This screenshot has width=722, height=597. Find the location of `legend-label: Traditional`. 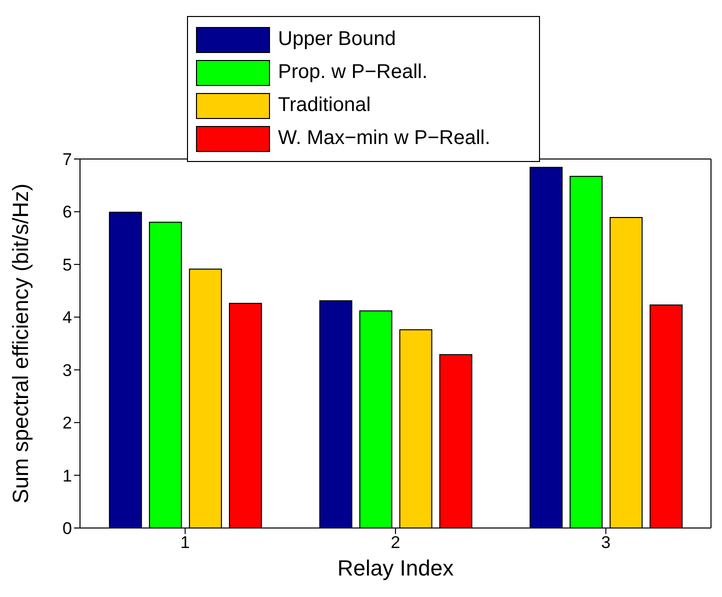

legend-label: Traditional is located at coordinates (324, 105).